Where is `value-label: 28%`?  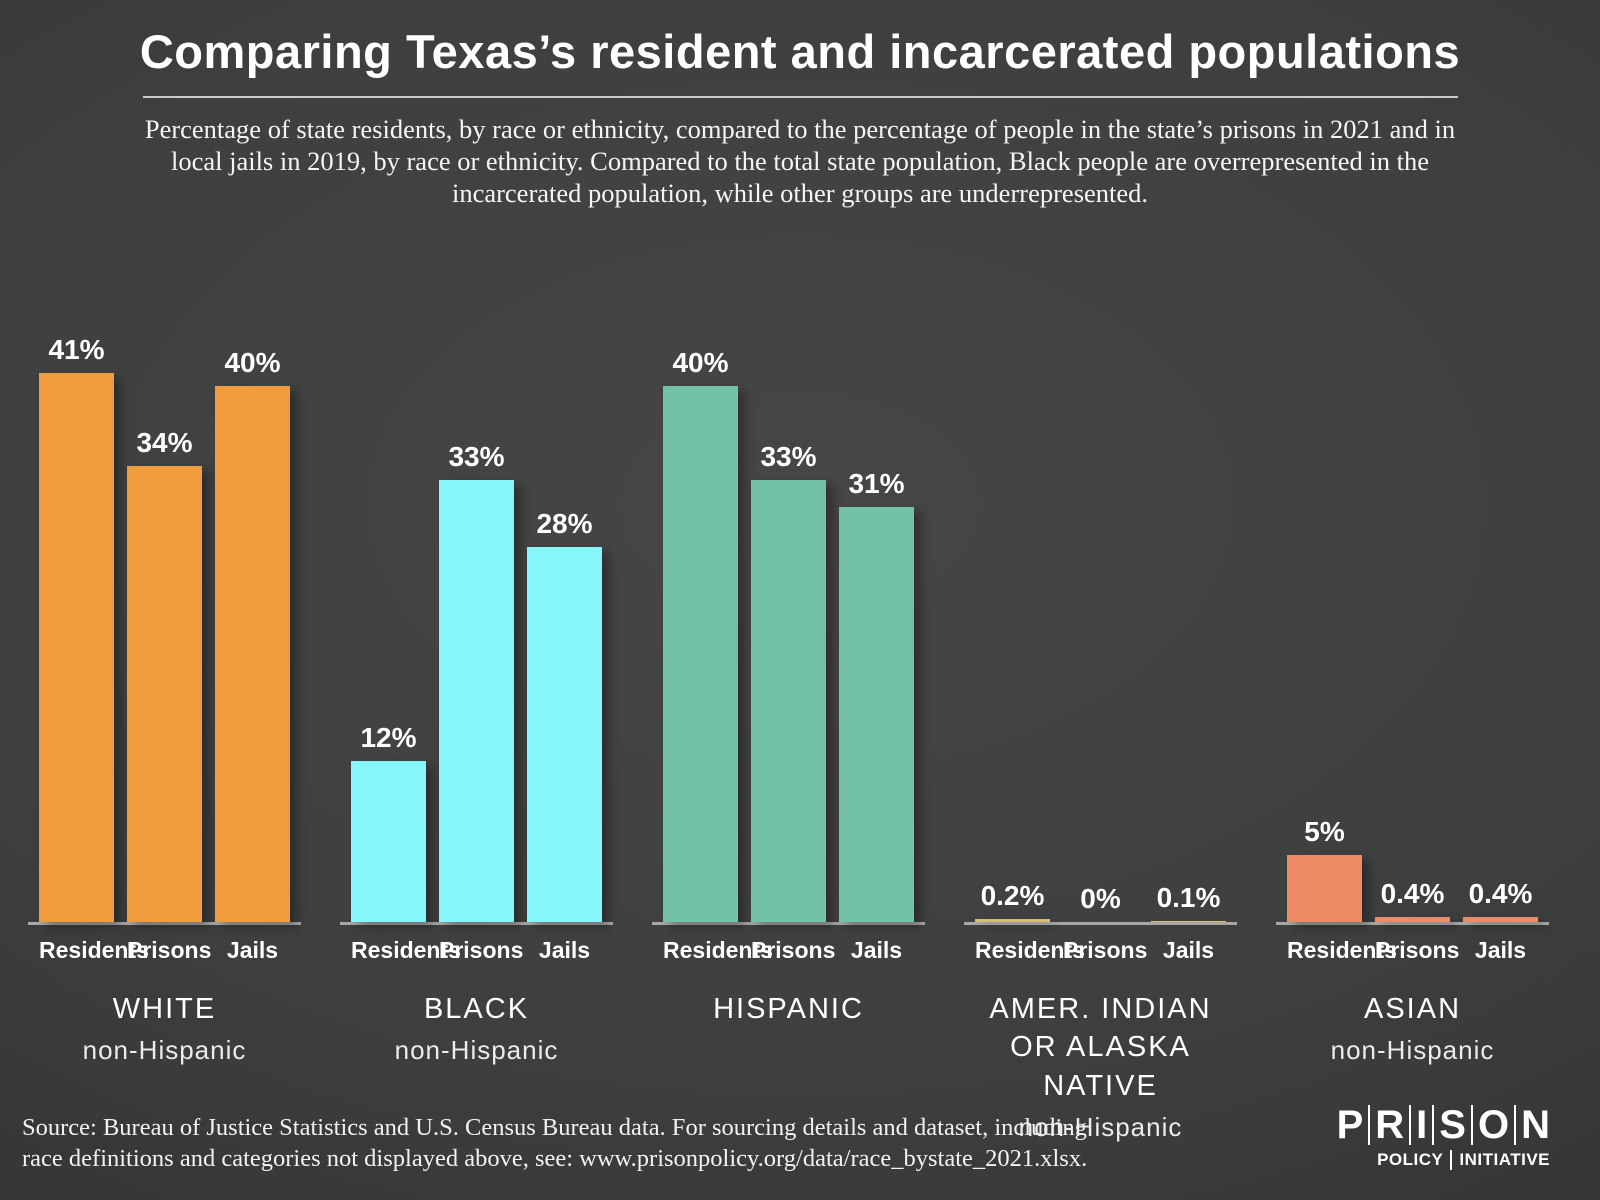 value-label: 28% is located at coordinates (564, 523).